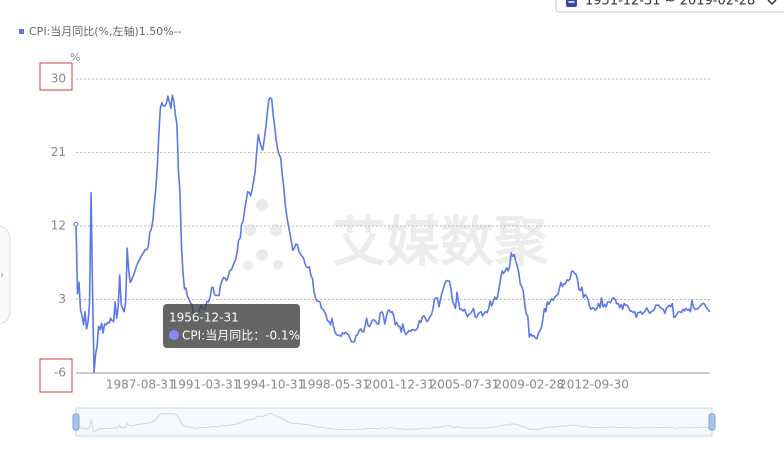  What do you see at coordinates (263, 234) in the screenshot?
I see `watermark-logo` at bounding box center [263, 234].